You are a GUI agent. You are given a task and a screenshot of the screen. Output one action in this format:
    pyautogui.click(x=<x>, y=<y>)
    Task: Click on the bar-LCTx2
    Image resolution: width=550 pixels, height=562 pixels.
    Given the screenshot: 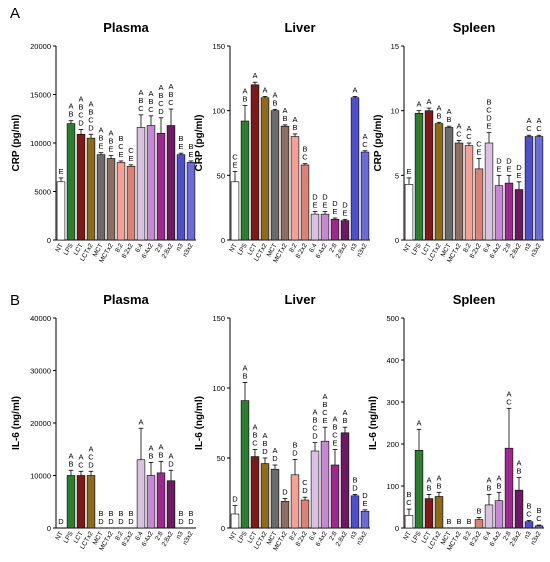 What is the action you would take?
    pyautogui.click(x=91, y=502)
    